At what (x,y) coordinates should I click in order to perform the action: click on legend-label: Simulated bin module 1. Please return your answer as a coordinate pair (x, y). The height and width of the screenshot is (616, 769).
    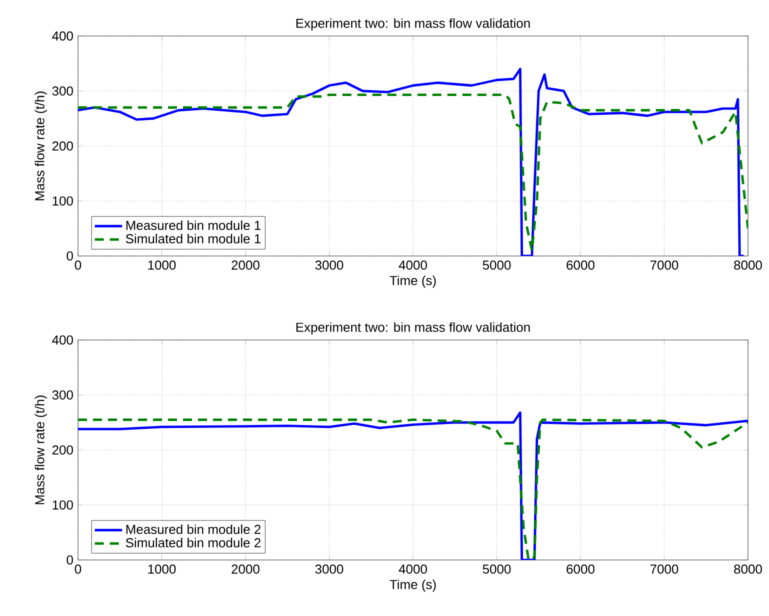
    Looking at the image, I should click on (193, 239).